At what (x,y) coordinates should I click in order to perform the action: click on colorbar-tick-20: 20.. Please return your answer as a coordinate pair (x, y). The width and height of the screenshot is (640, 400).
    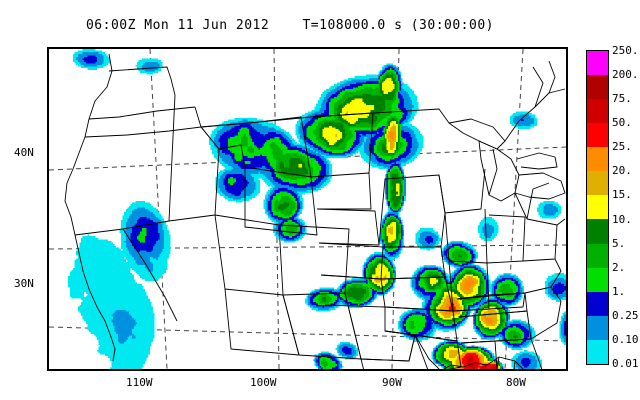
    Looking at the image, I should click on (622, 171).